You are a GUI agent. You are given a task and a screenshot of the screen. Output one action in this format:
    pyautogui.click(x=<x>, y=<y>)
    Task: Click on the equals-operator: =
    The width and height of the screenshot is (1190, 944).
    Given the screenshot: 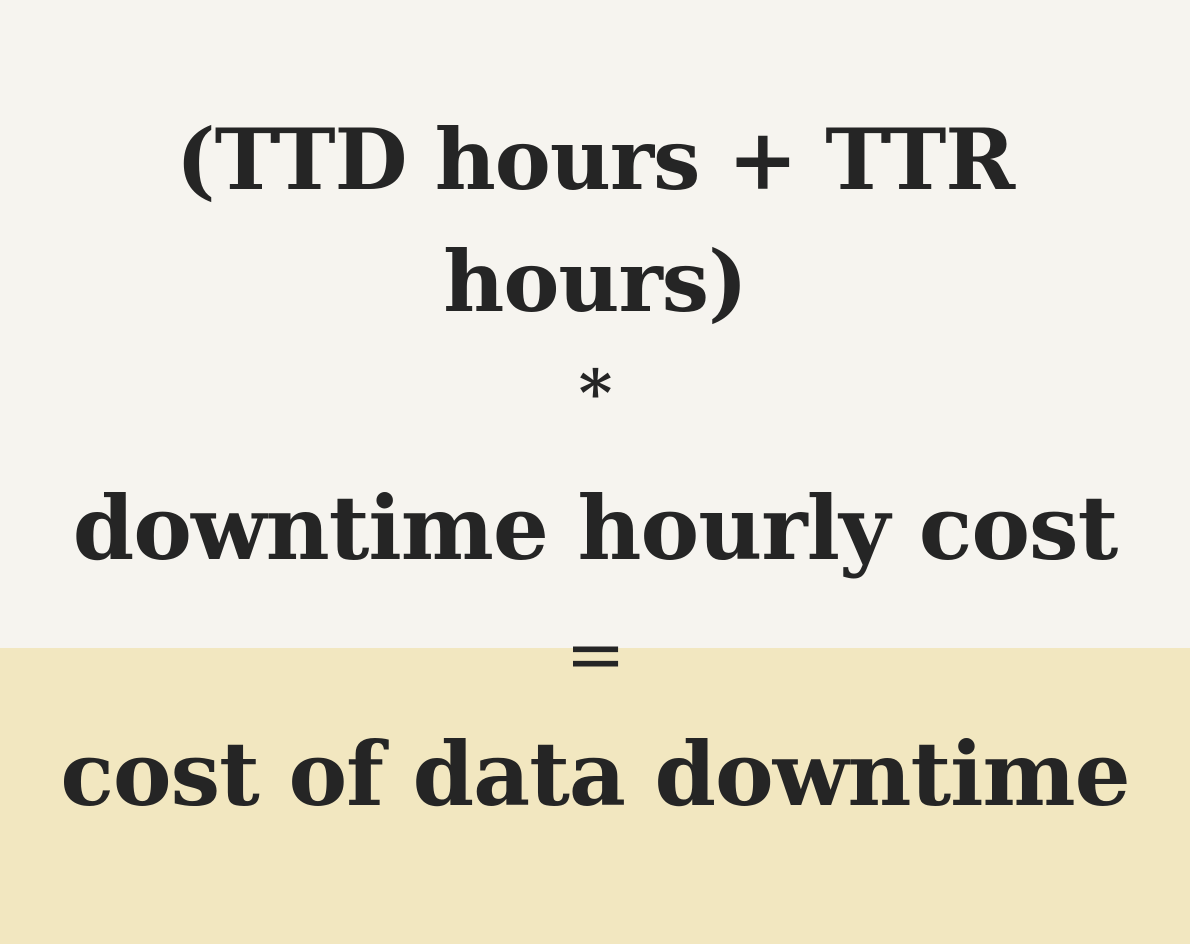 What is the action you would take?
    pyautogui.click(x=595, y=654)
    